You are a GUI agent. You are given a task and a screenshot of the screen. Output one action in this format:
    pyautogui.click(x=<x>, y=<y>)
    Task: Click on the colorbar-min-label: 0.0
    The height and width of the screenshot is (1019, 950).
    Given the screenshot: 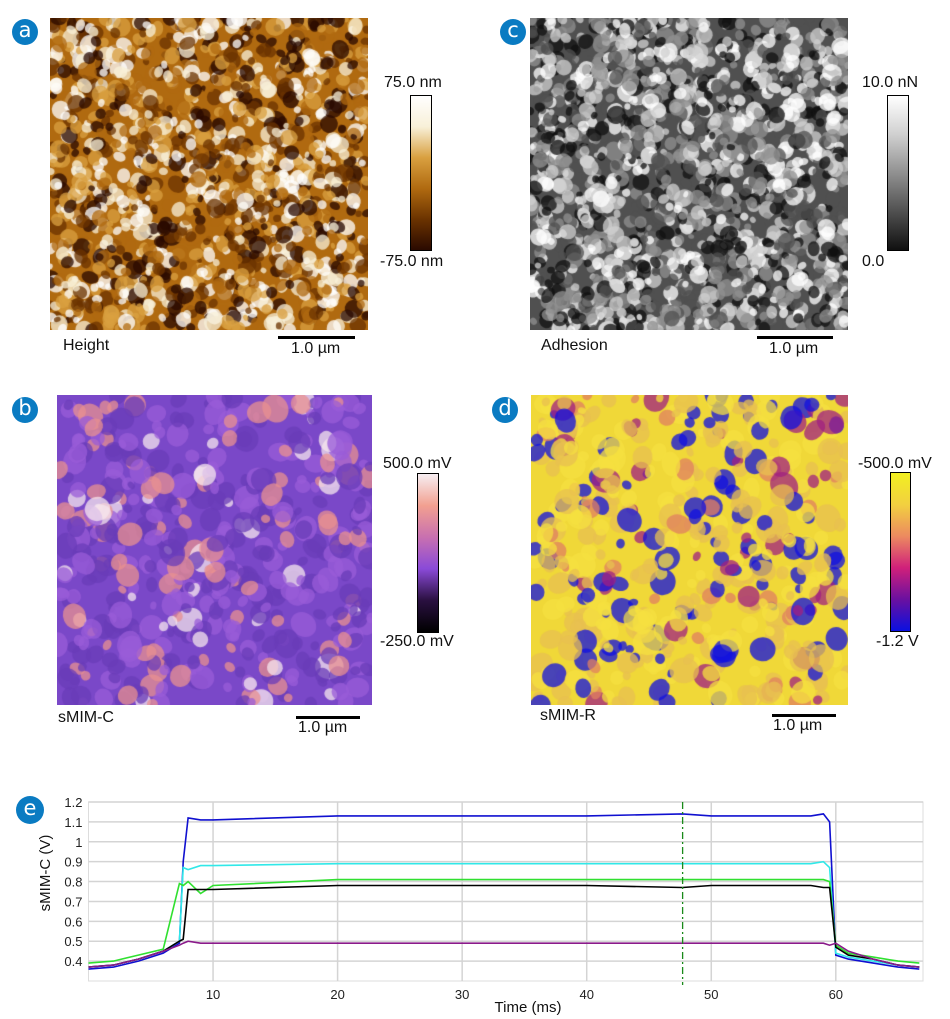 What is the action you would take?
    pyautogui.click(x=873, y=261)
    